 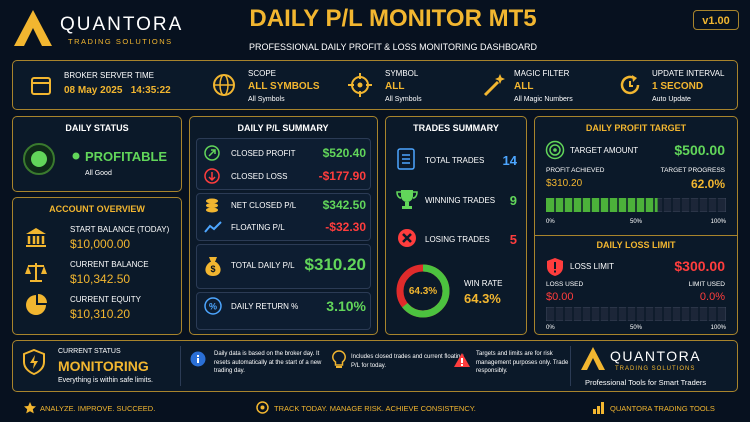 What do you see at coordinates (662, 408) in the screenshot?
I see `footer-text: QUANTORA TRADING TOOLS` at bounding box center [662, 408].